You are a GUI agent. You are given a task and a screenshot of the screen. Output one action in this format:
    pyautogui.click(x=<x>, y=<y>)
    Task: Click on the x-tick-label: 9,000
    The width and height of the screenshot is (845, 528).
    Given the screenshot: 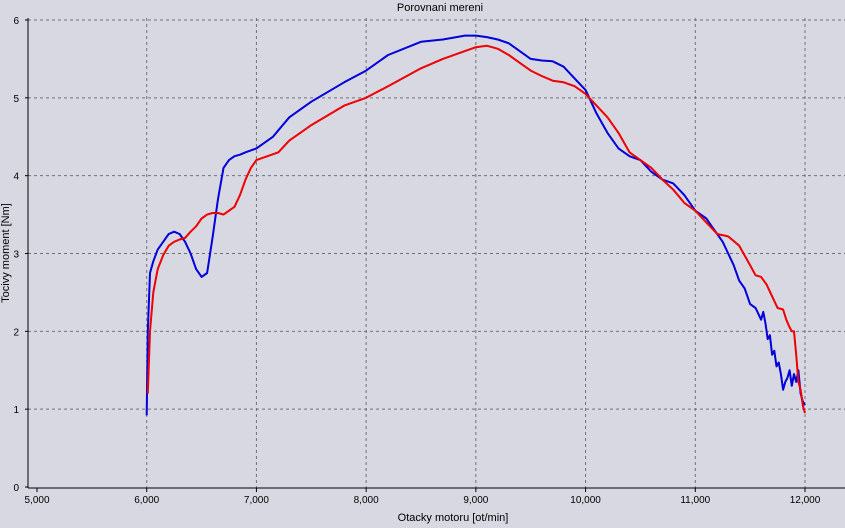 What is the action you would take?
    pyautogui.click(x=475, y=500)
    